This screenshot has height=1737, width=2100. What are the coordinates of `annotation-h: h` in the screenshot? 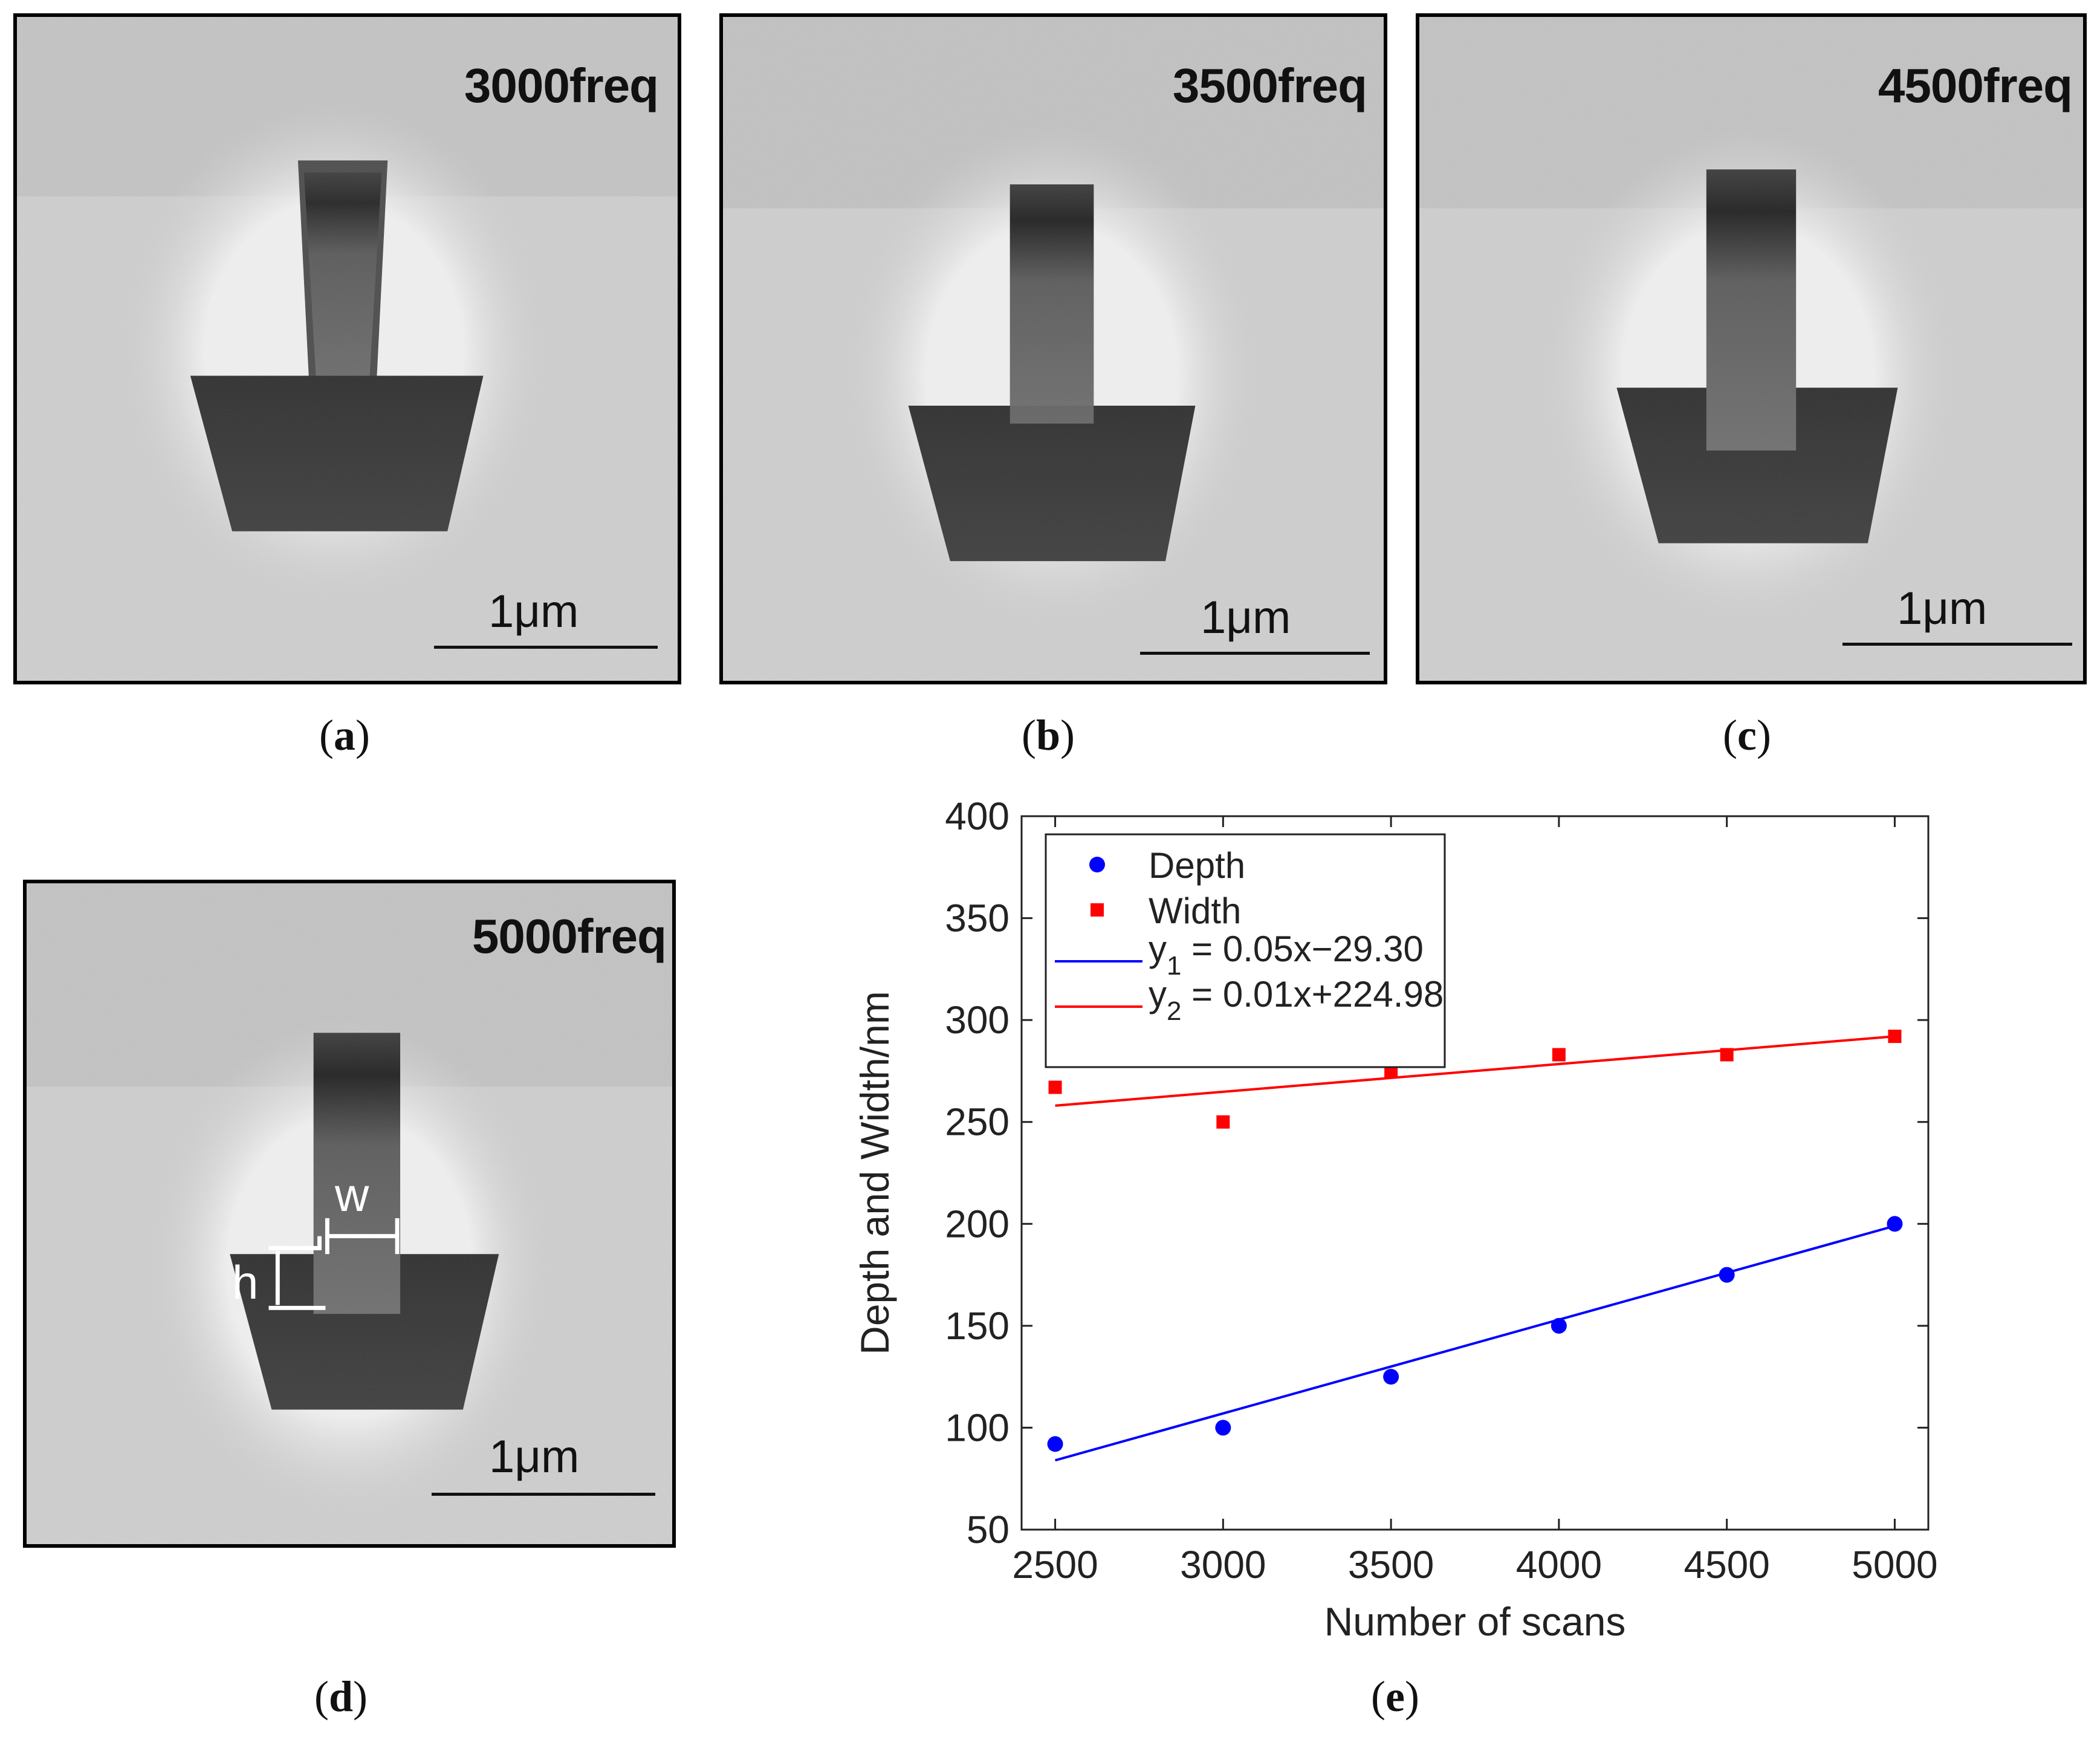 It's located at (245, 1282).